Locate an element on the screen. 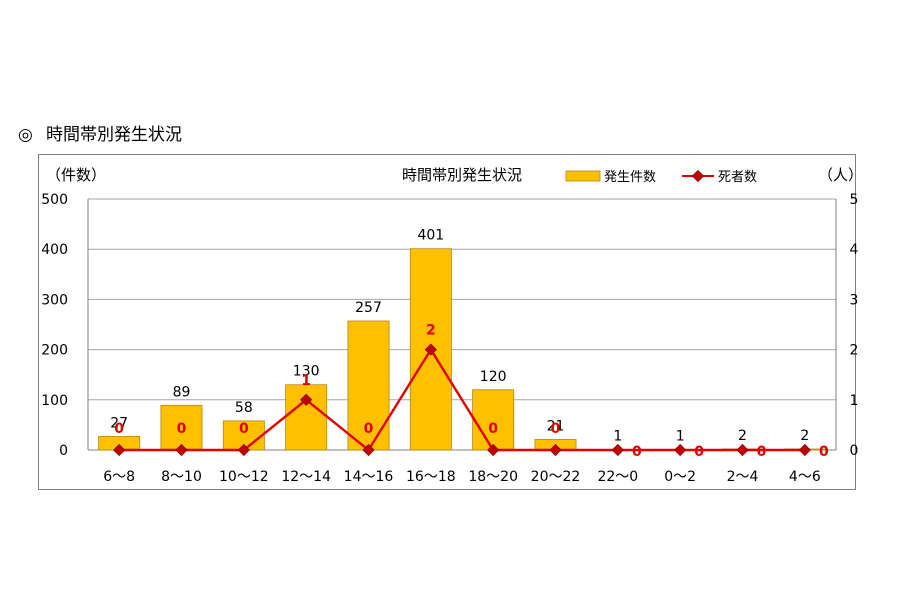  section-heading: ◎ 時間帯別発生状況 is located at coordinates (100, 132).